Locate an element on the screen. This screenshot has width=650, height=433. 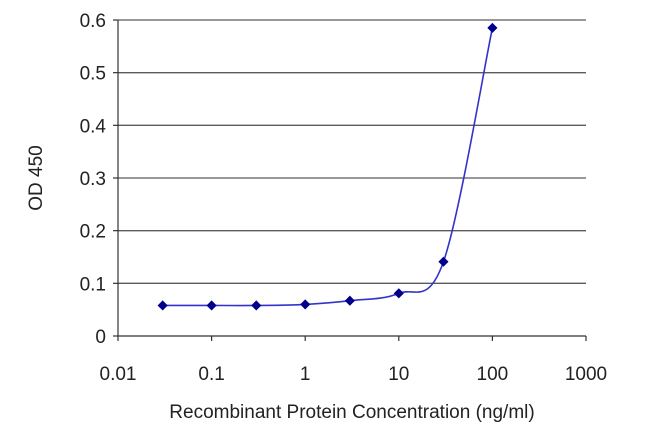
y-axis-title: OD 450 is located at coordinates (36, 177).